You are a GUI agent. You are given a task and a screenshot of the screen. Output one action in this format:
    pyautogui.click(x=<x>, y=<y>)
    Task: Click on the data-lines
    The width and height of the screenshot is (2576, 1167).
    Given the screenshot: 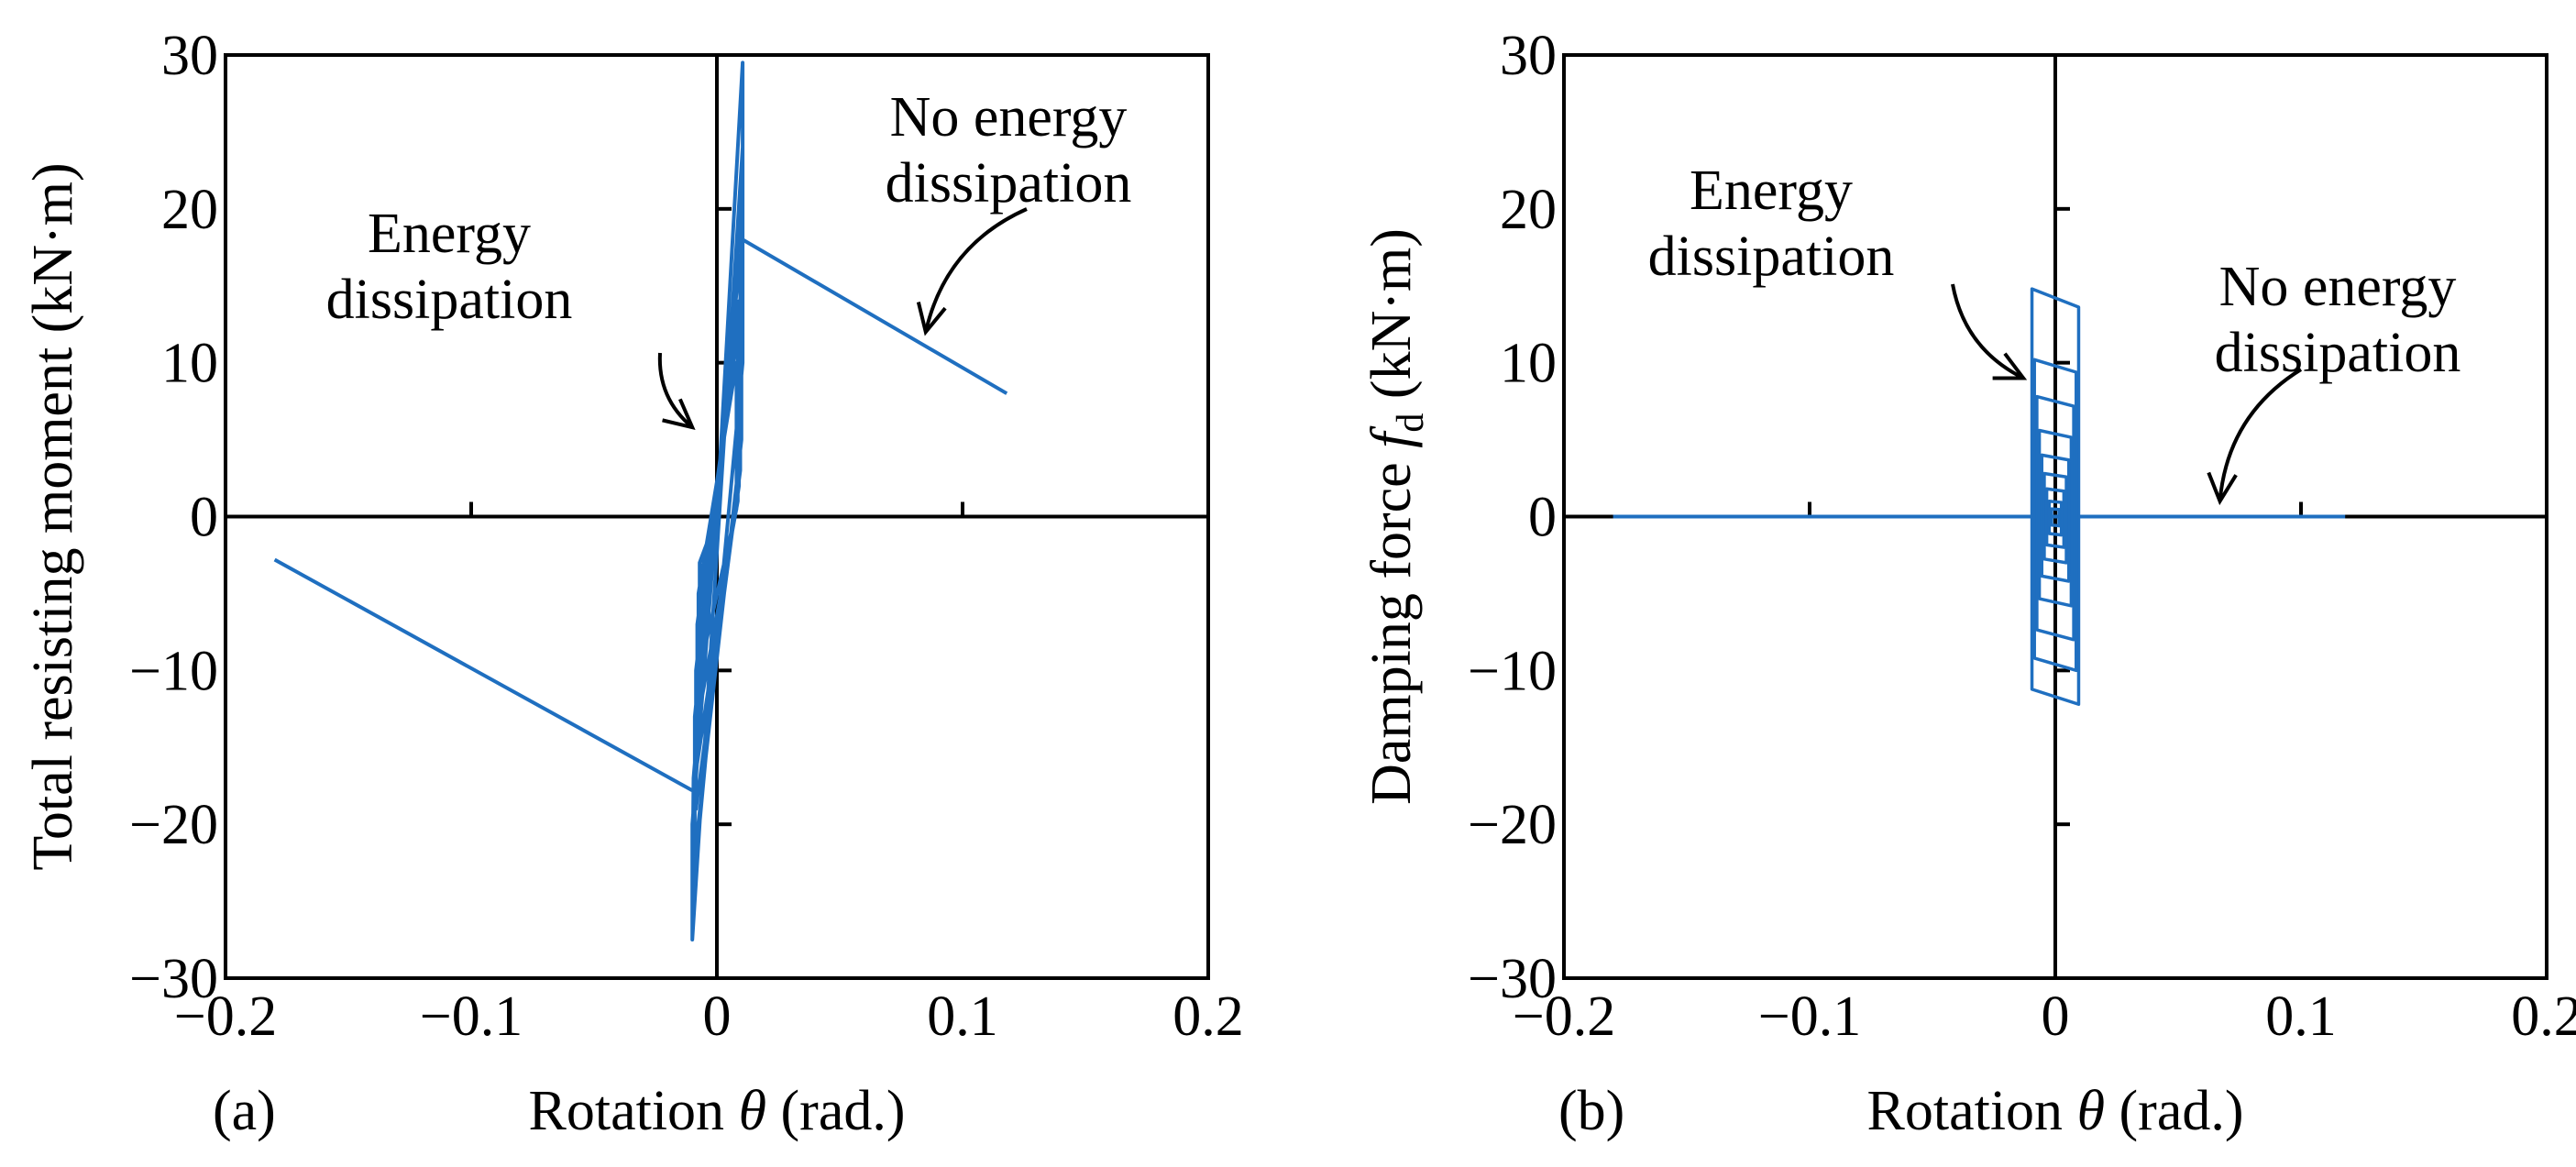 What is the action you would take?
    pyautogui.click(x=1979, y=497)
    